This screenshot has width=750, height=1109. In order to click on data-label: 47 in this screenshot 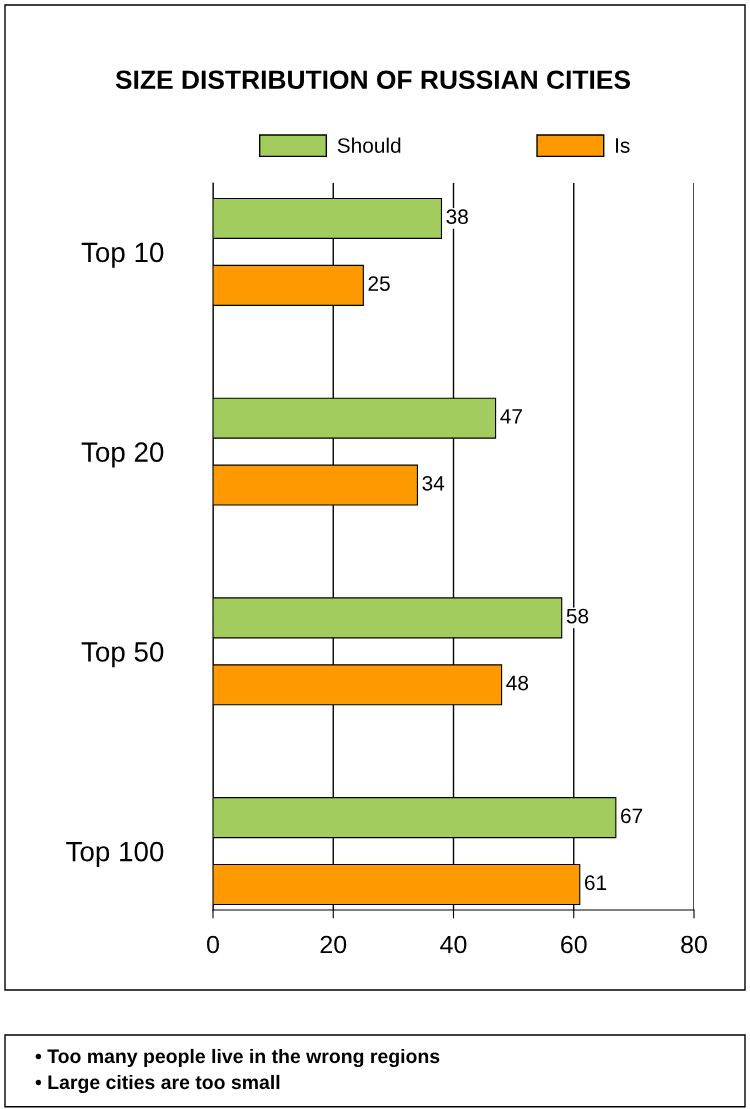, I will do `click(511, 416)`.